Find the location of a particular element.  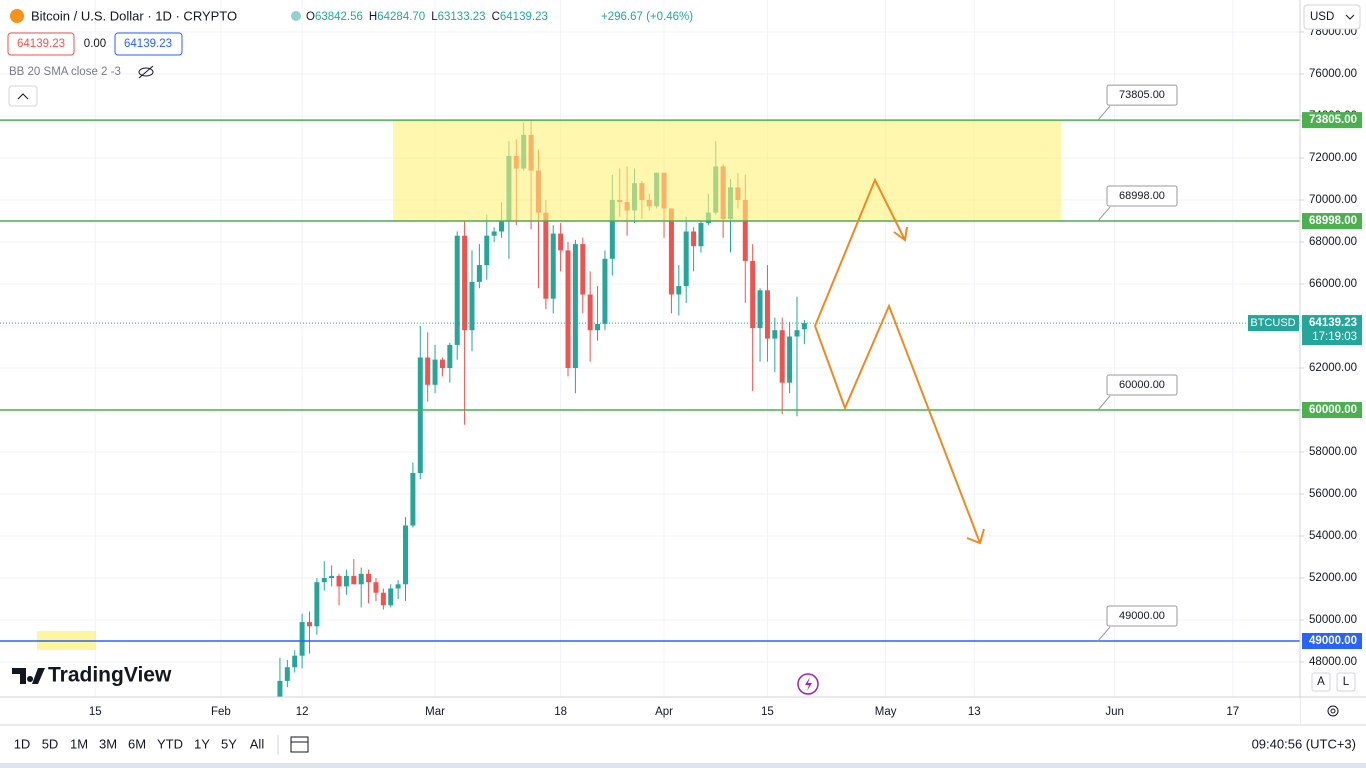

y-tick-label: 72000.00 is located at coordinates (1333, 158).